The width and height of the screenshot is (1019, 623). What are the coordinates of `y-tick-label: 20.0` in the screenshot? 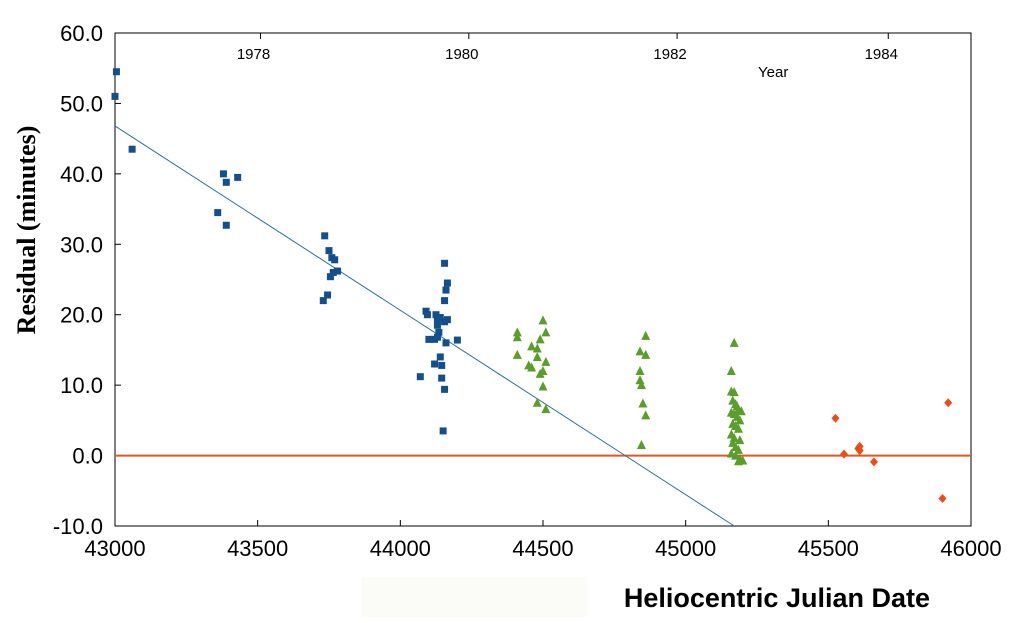 It's located at (81, 315).